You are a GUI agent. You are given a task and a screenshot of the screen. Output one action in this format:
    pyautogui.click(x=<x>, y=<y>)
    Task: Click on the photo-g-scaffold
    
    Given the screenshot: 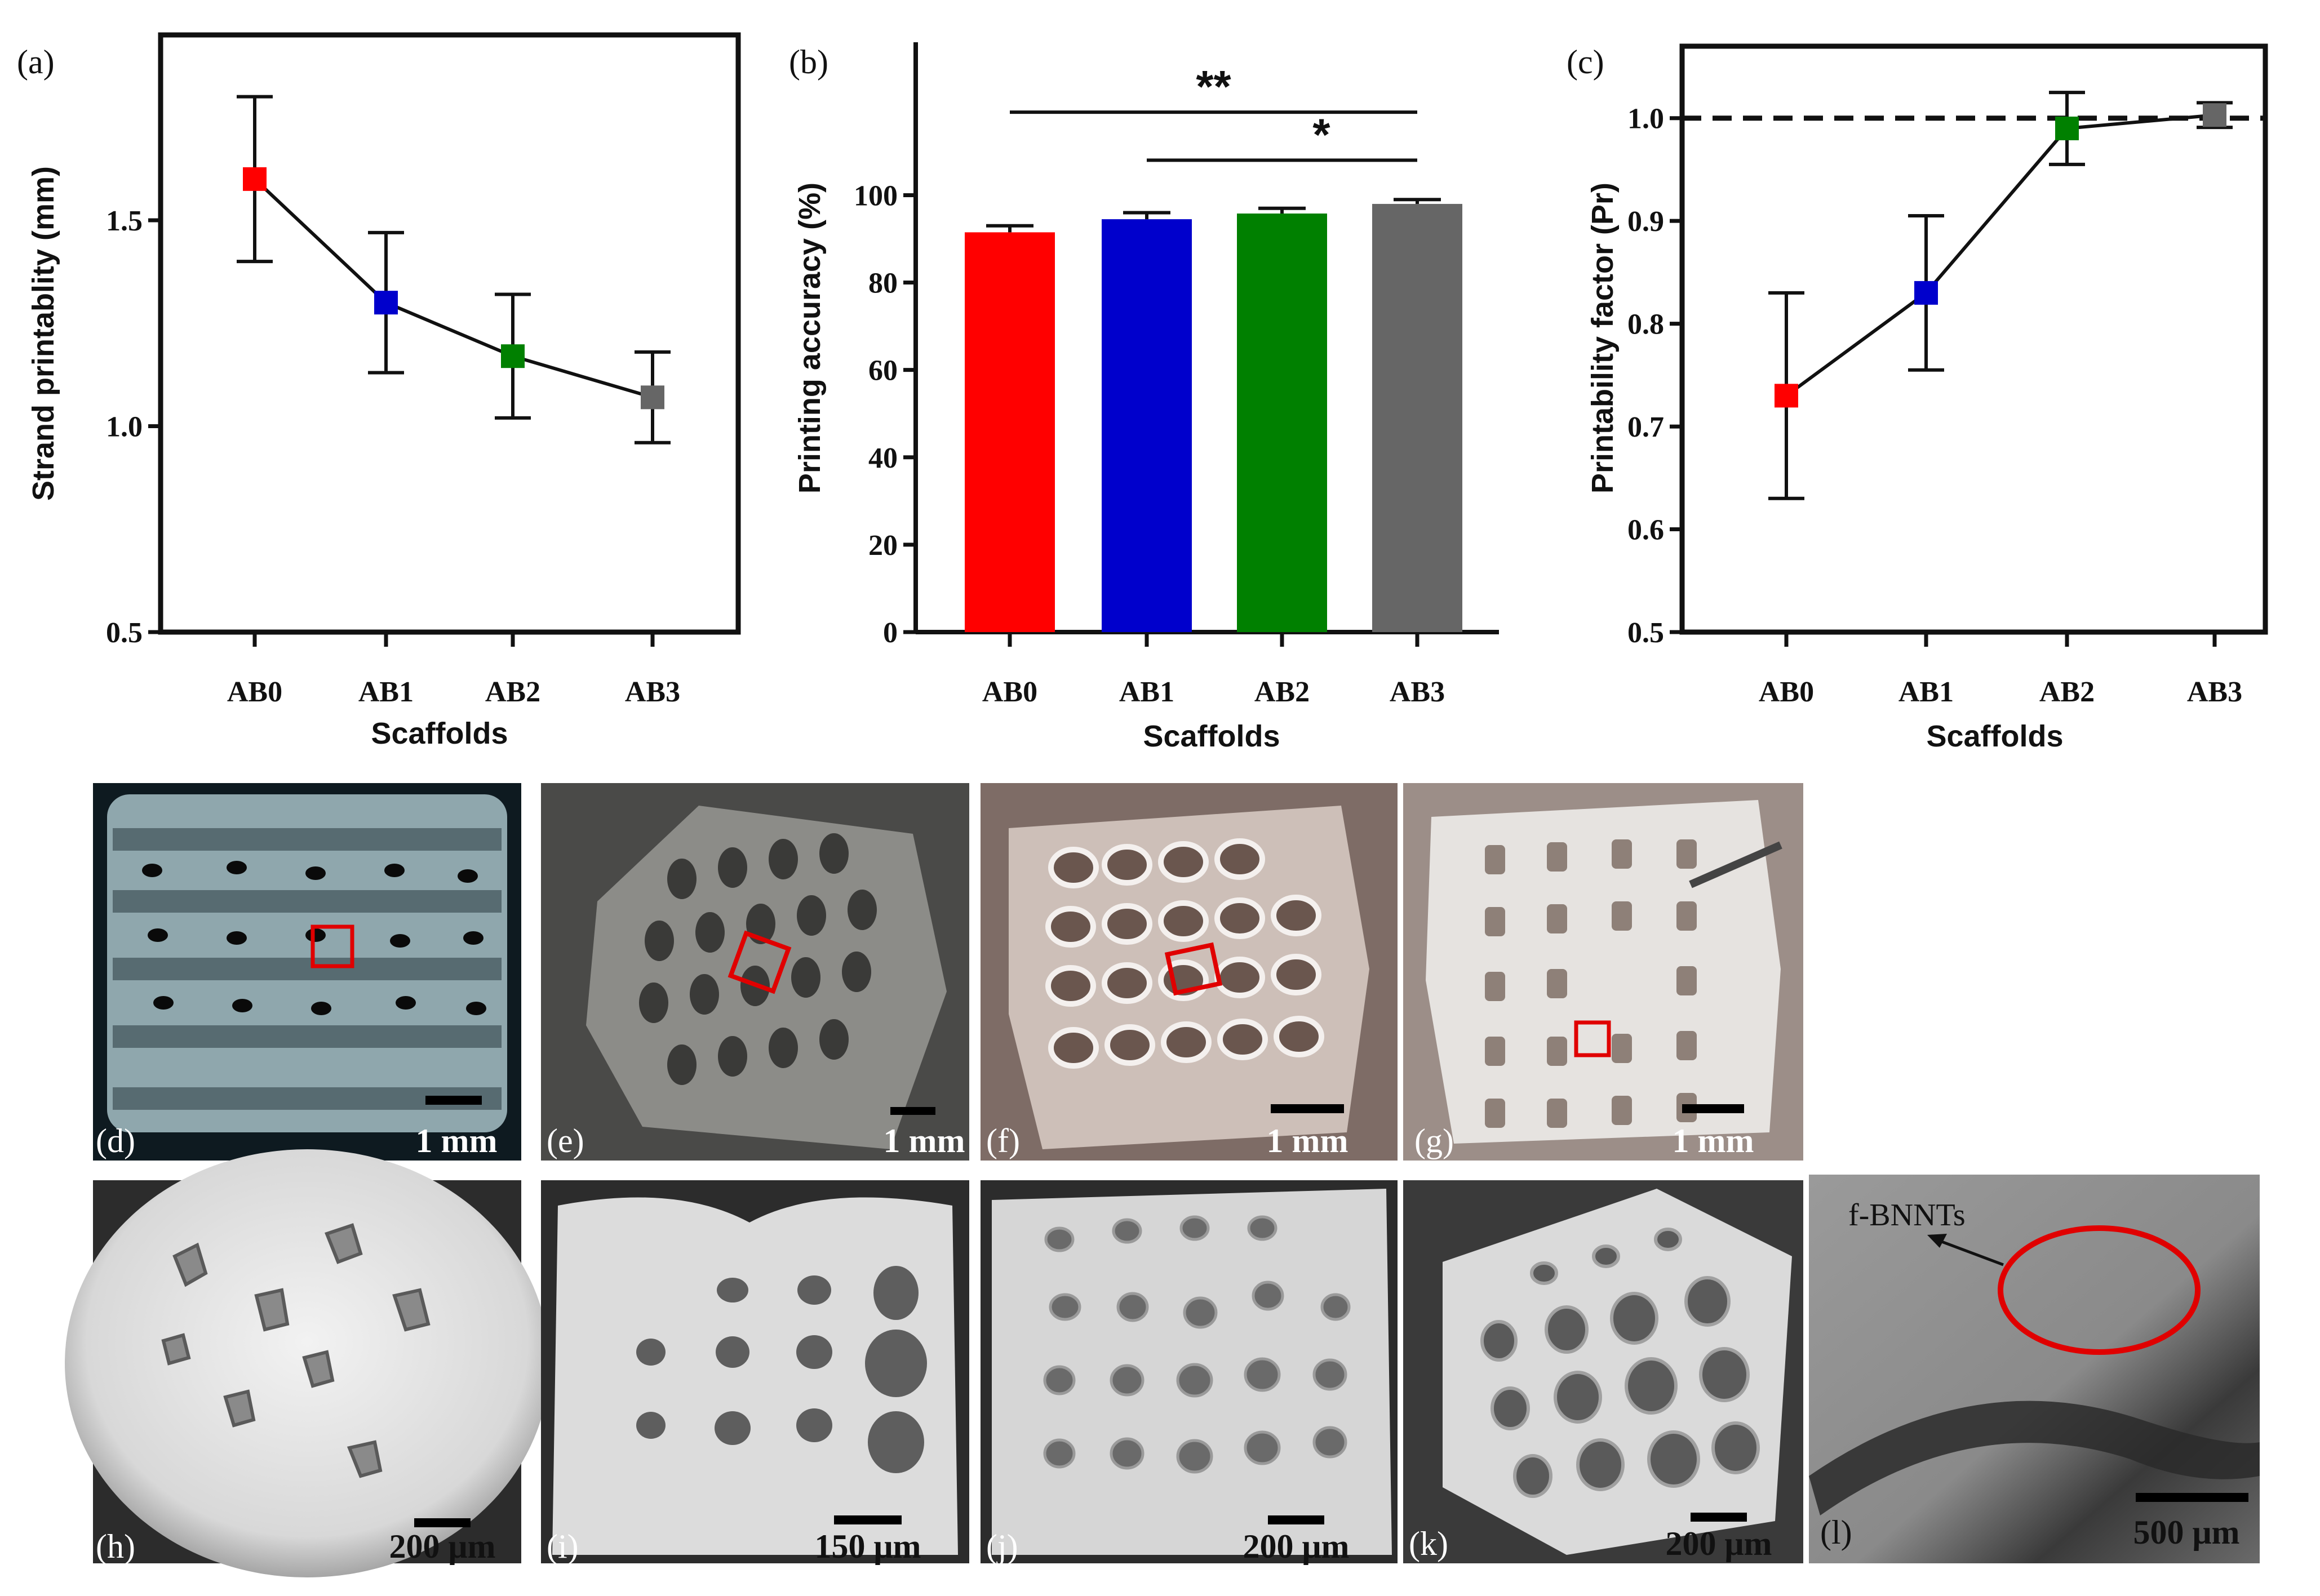 What is the action you would take?
    pyautogui.click(x=1603, y=972)
    